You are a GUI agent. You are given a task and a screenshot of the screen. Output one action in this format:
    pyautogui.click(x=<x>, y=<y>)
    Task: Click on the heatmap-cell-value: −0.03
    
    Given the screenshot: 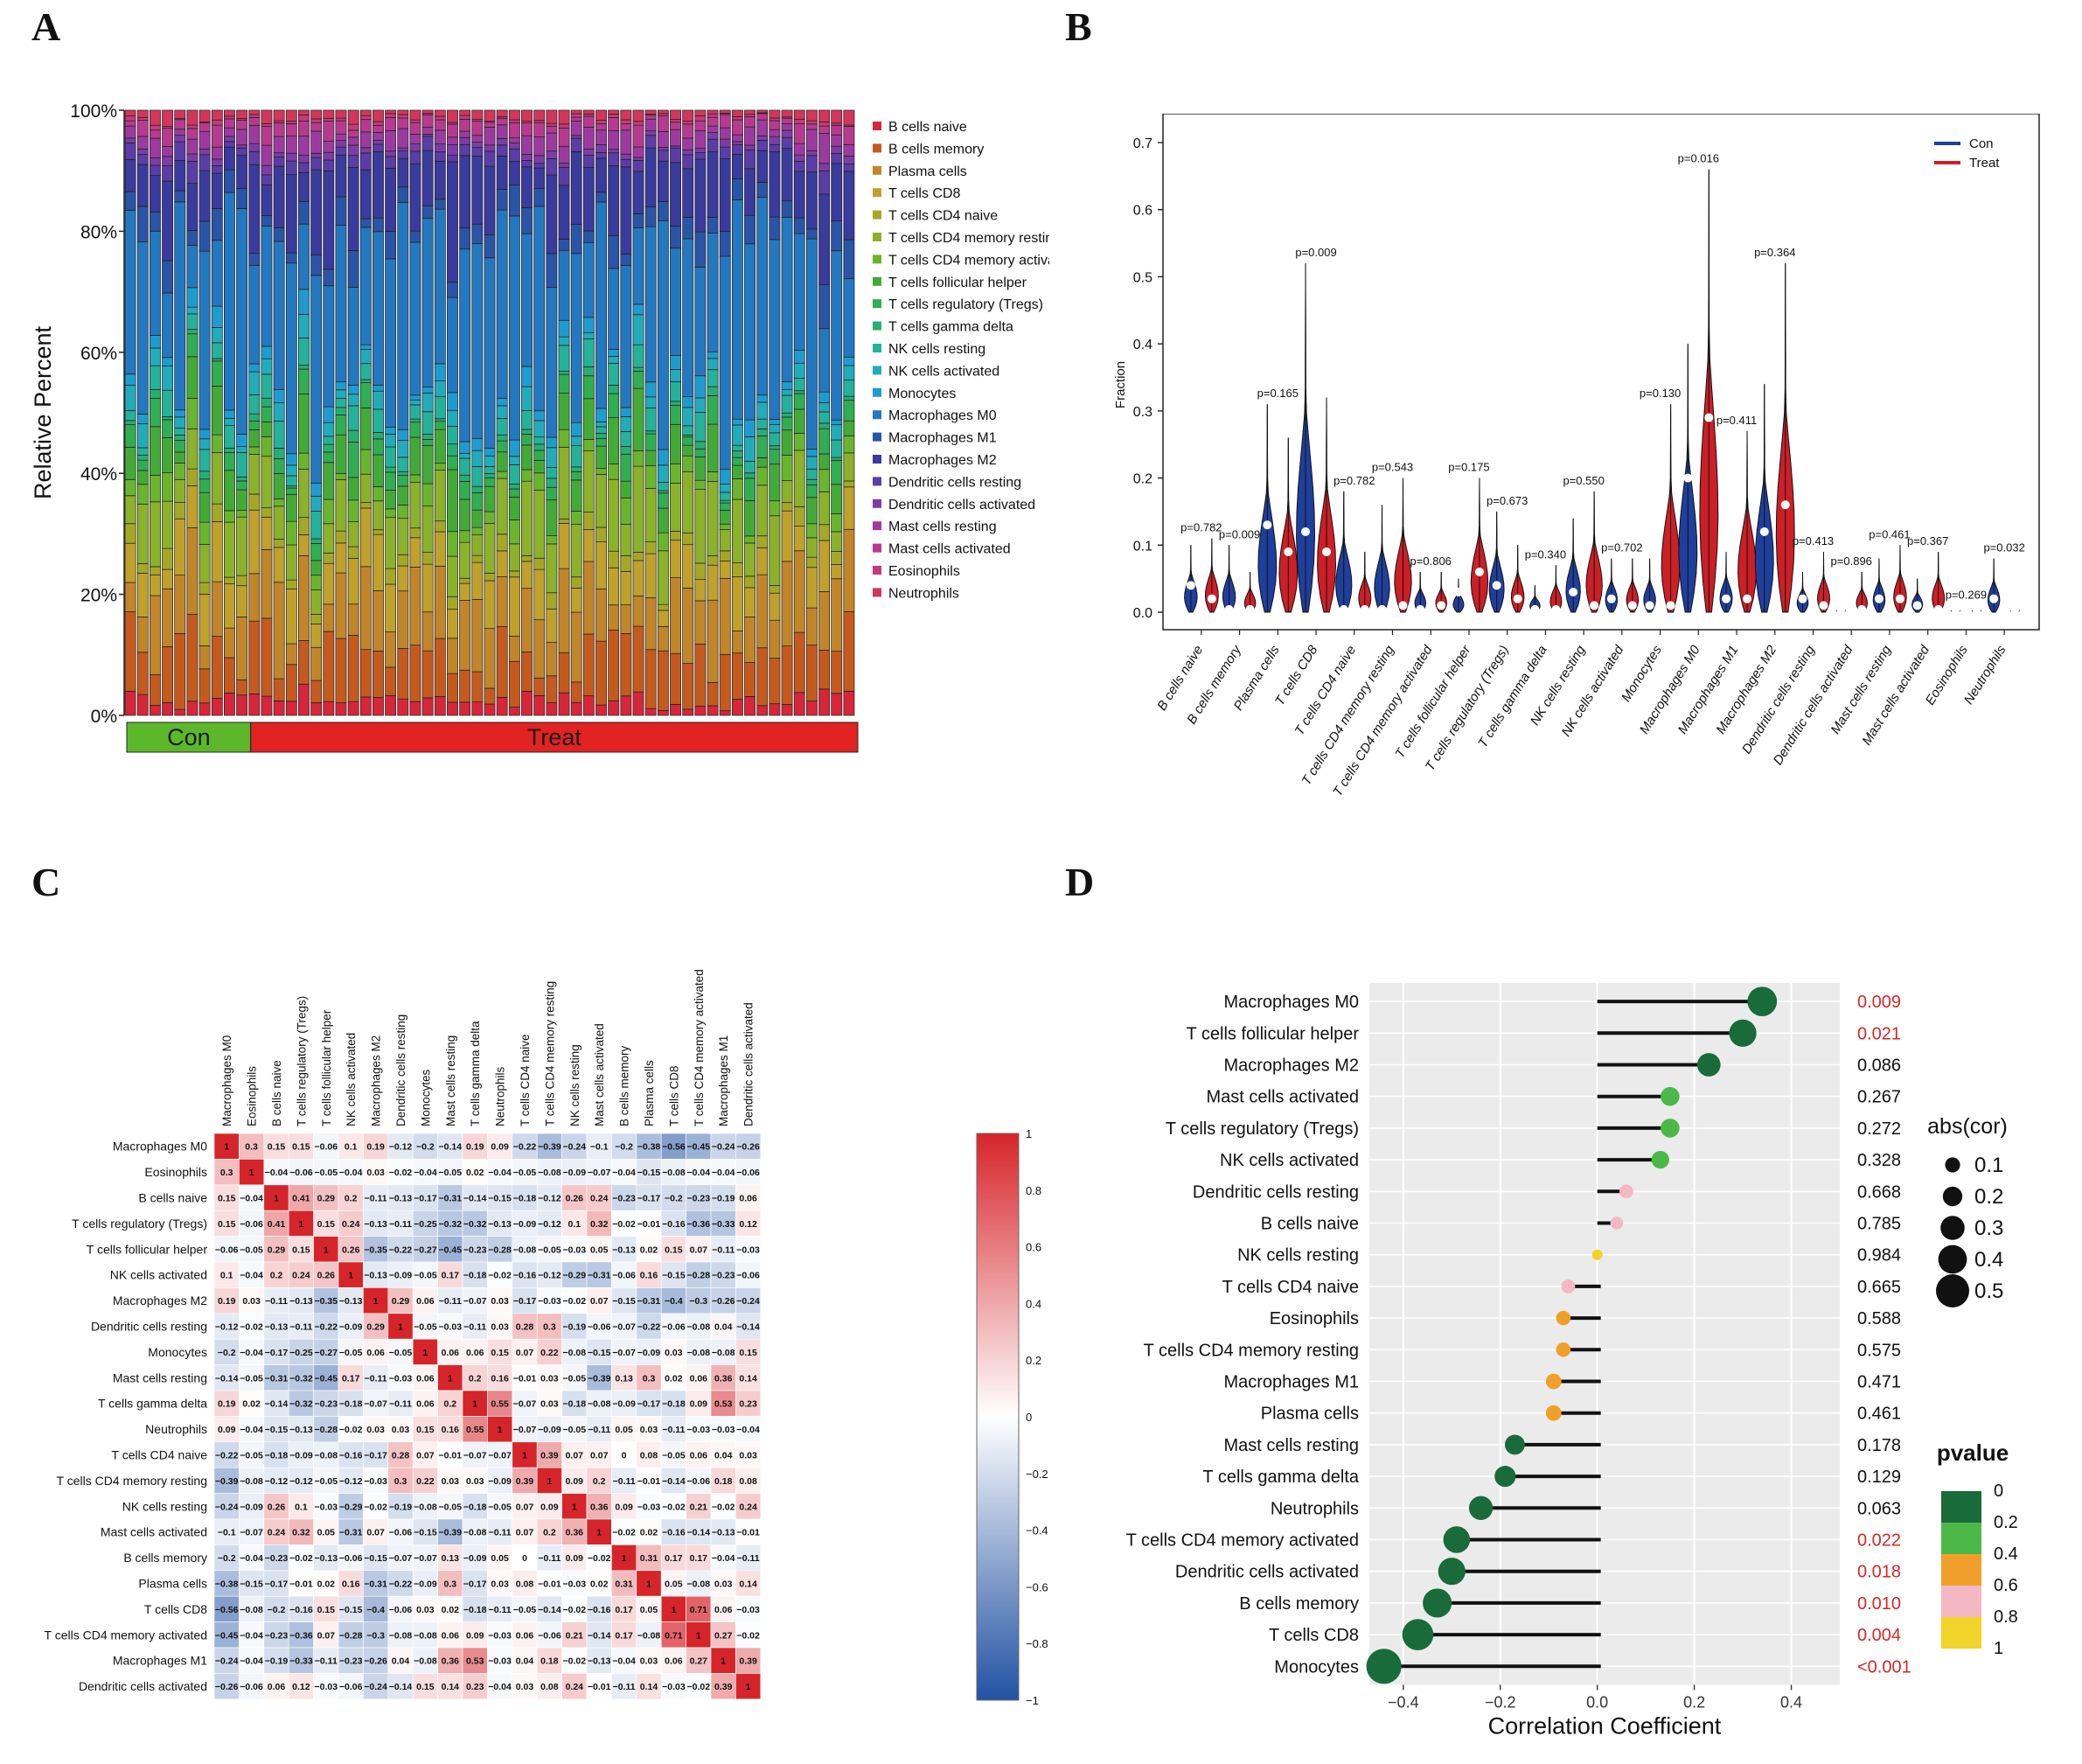 What is the action you would take?
    pyautogui.click(x=748, y=1610)
    